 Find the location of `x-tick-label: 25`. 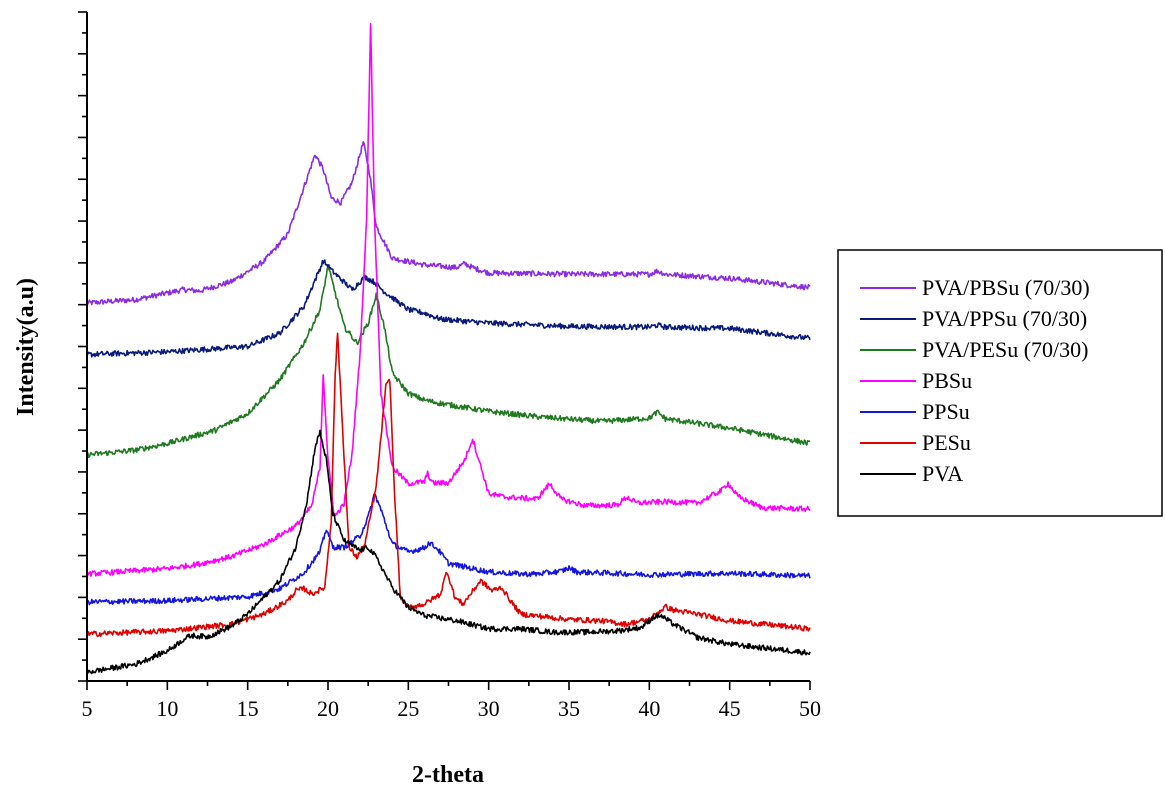

x-tick-label: 25 is located at coordinates (408, 708).